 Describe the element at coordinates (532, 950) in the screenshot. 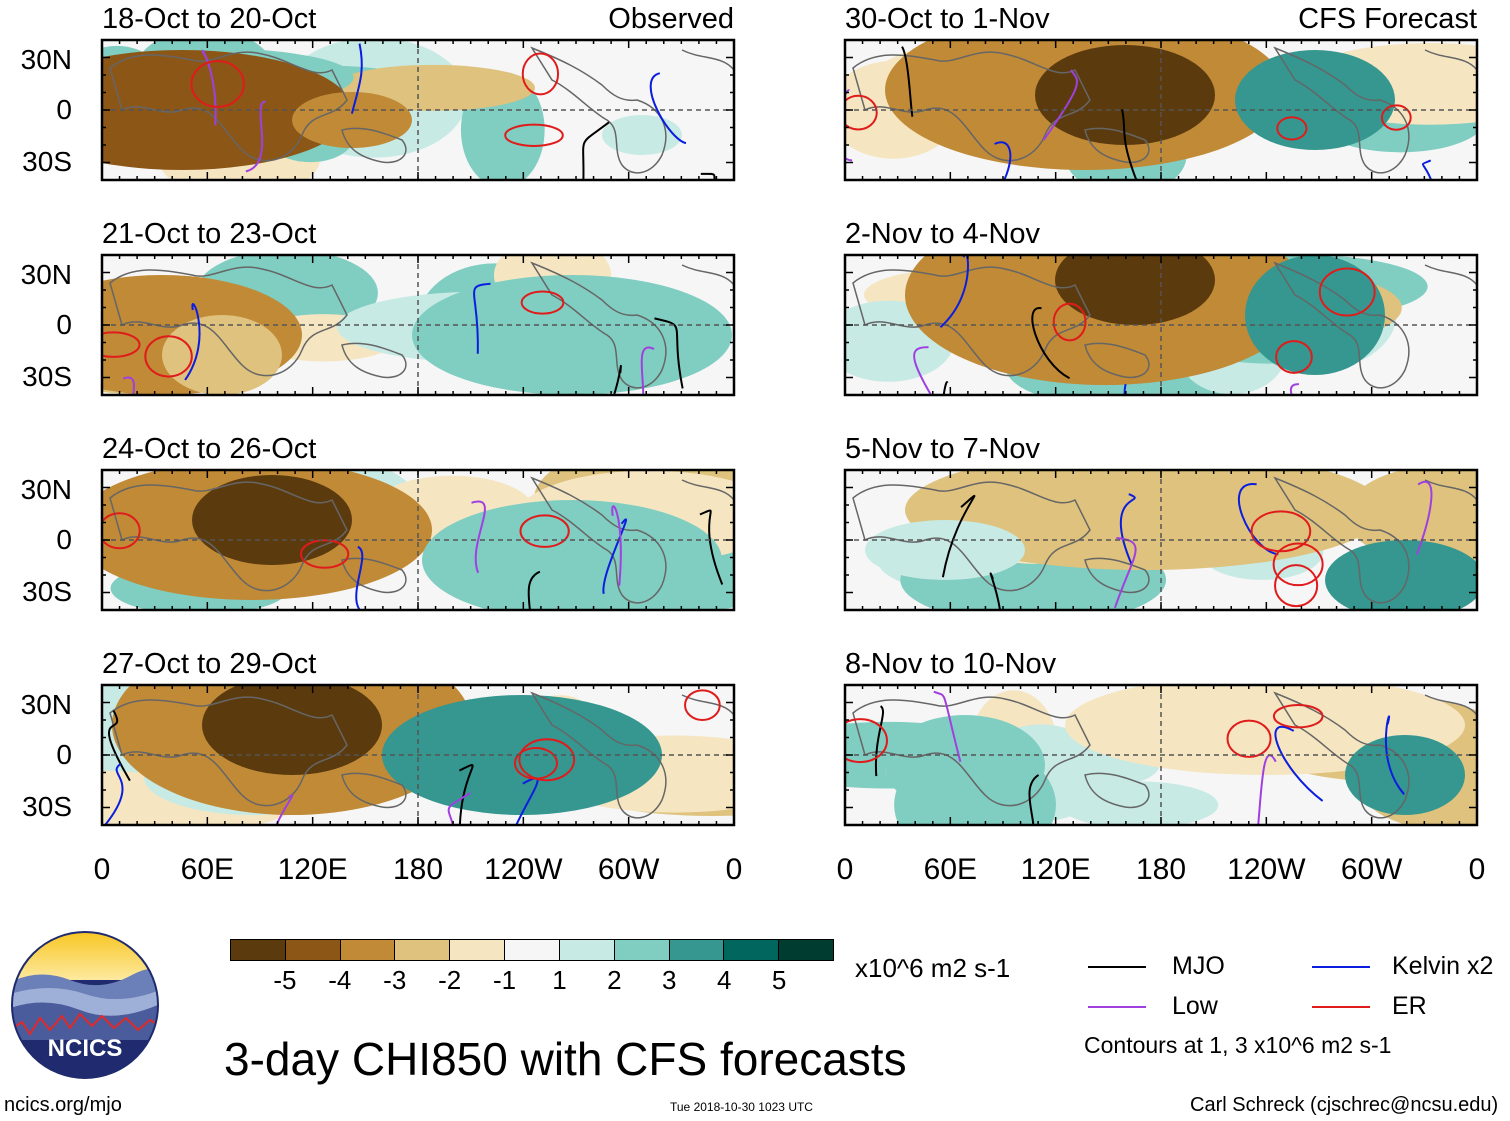

I see `colorbar` at that location.